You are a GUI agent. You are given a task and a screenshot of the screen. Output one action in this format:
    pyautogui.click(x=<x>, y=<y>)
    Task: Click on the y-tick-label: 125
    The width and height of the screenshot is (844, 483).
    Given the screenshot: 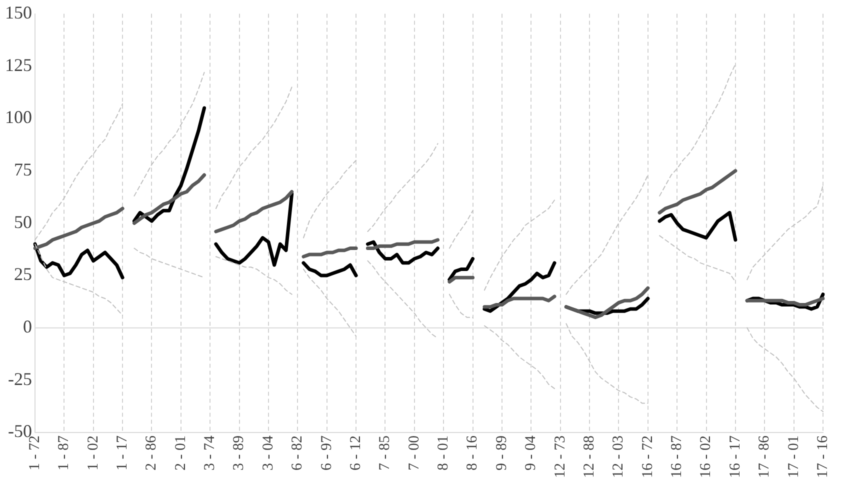 What is the action you would take?
    pyautogui.click(x=18, y=64)
    